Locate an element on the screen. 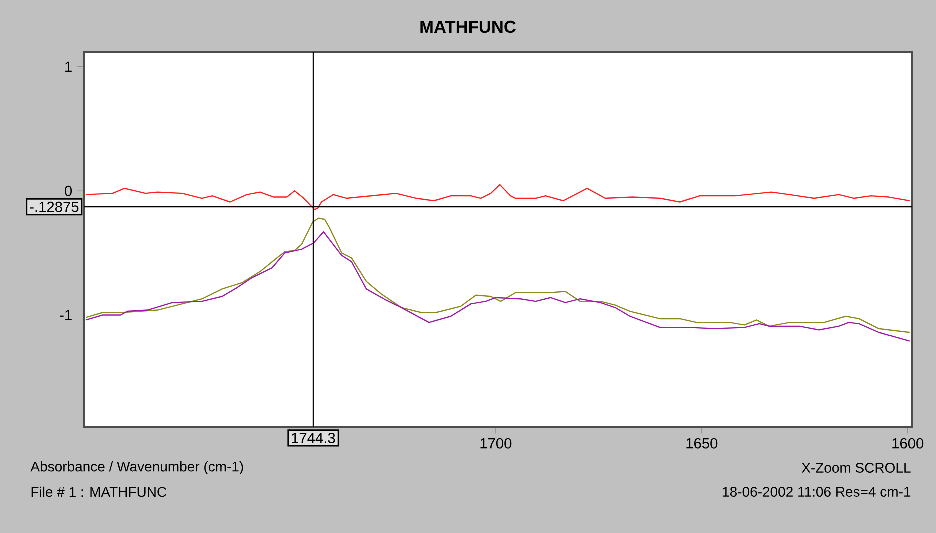 The height and width of the screenshot is (533, 936). y-tick-label: -1 is located at coordinates (66, 315).